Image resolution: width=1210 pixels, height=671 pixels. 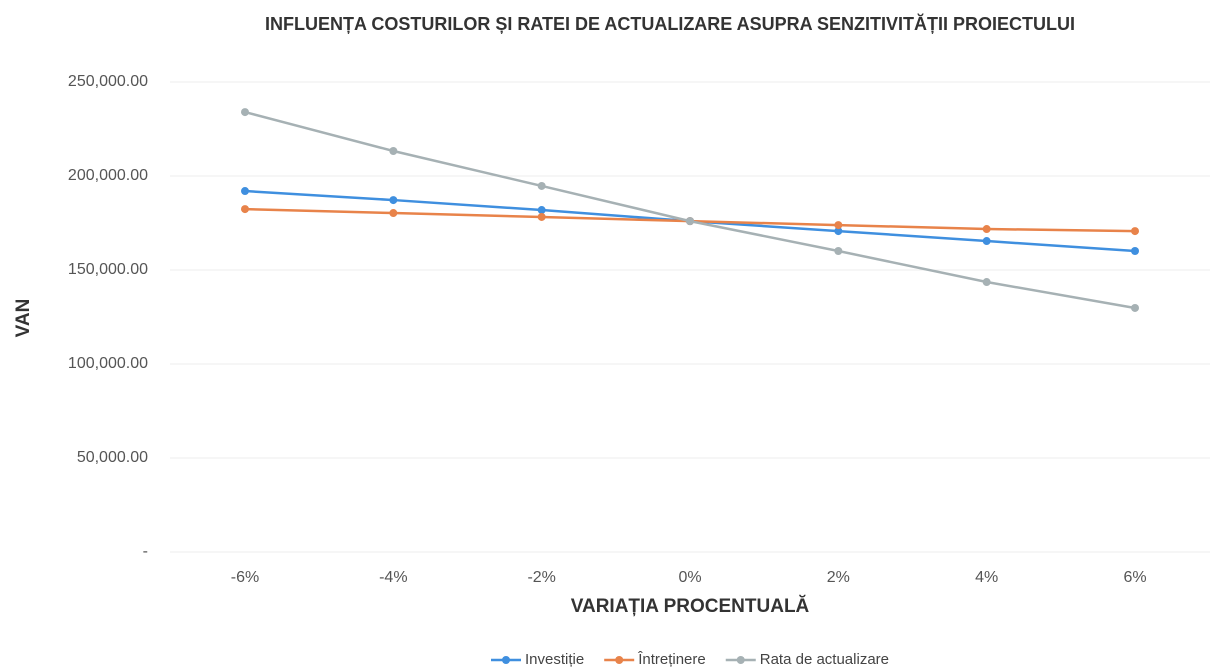 What do you see at coordinates (108, 175) in the screenshot?
I see `y-tick-label: 200,000.00` at bounding box center [108, 175].